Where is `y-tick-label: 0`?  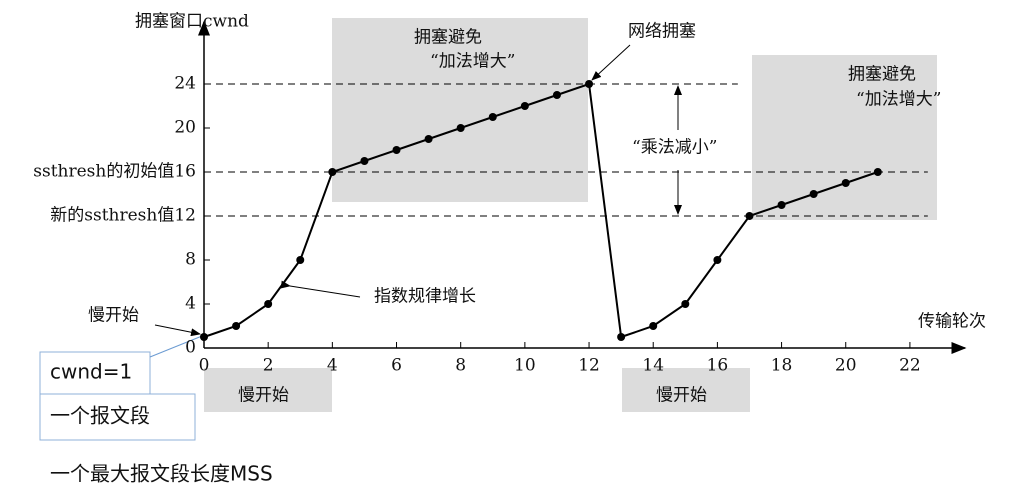
y-tick-label: 0 is located at coordinates (190, 348).